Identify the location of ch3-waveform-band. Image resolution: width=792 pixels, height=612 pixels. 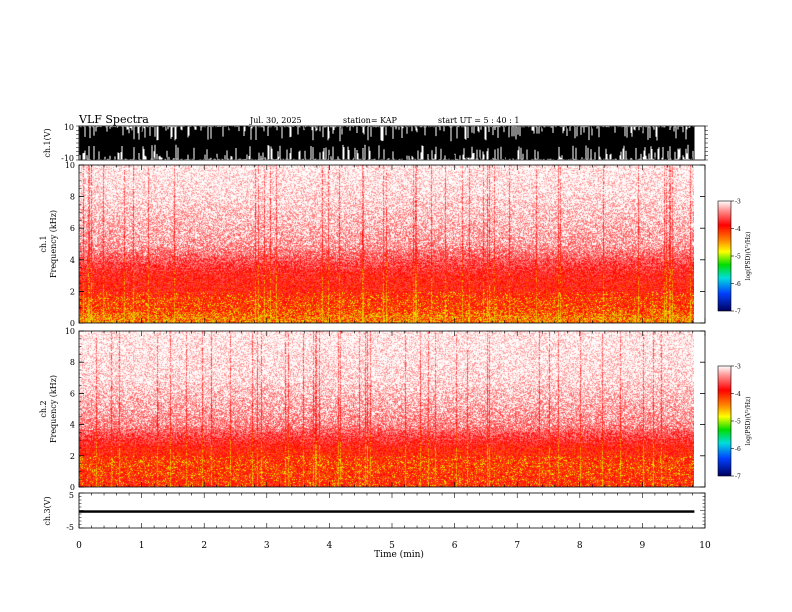
(387, 511).